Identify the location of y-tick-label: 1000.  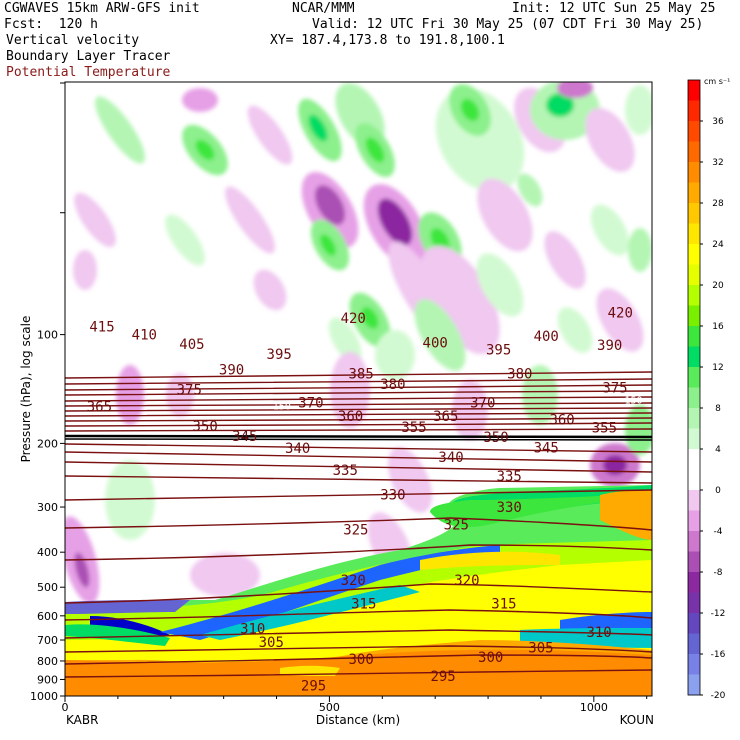
(44, 696).